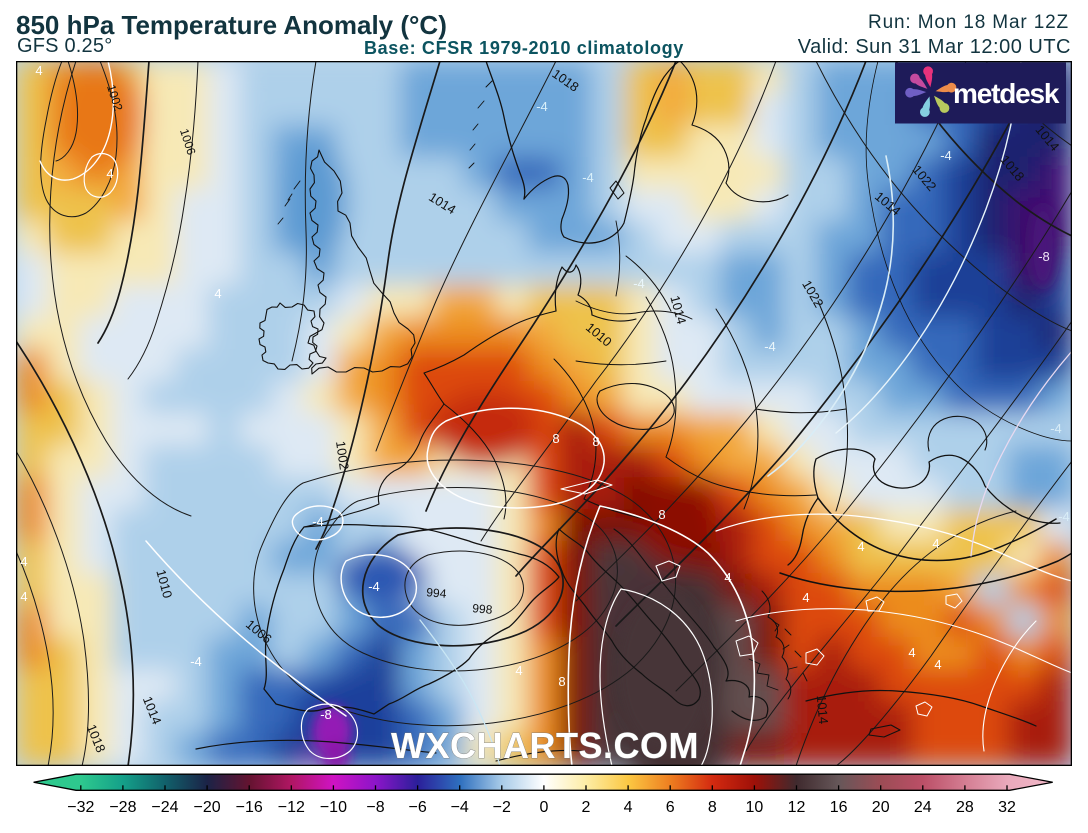 Image resolution: width=1088 pixels, height=833 pixels. I want to click on svg-text: 28, so click(965, 807).